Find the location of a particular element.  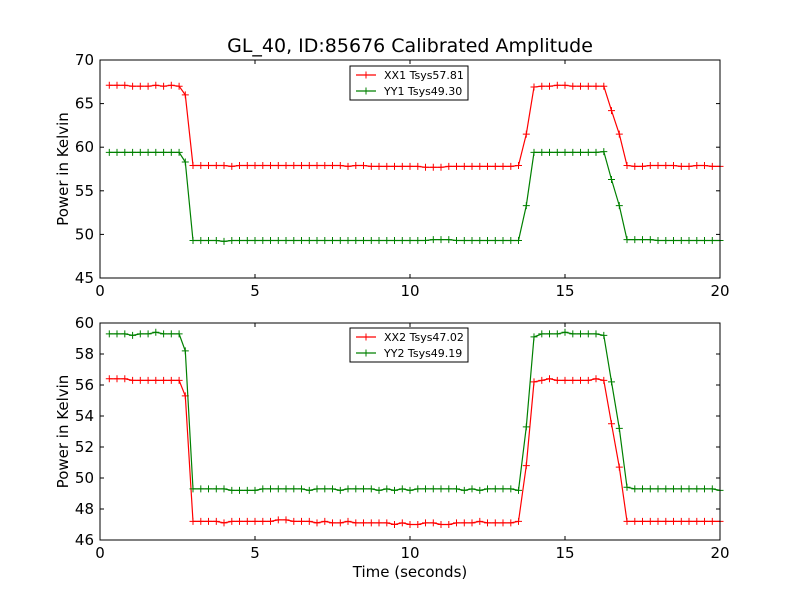

legend: XX2 Tsys47.02 YY2 Tsys49.19 is located at coordinates (409, 345).